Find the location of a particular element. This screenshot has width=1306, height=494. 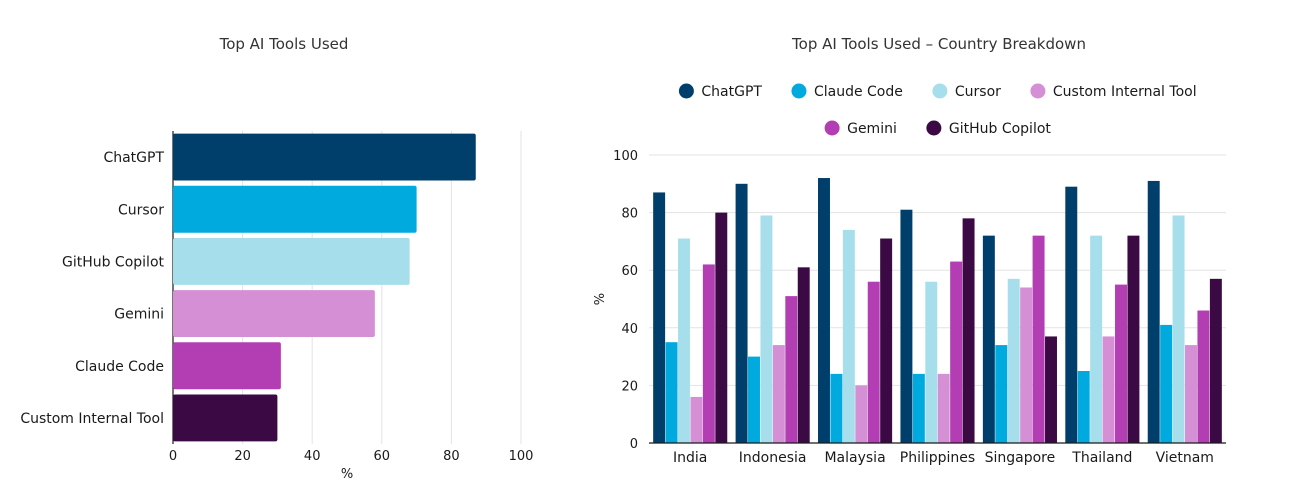

legend-item-cursor: Cursor is located at coordinates (966, 91).